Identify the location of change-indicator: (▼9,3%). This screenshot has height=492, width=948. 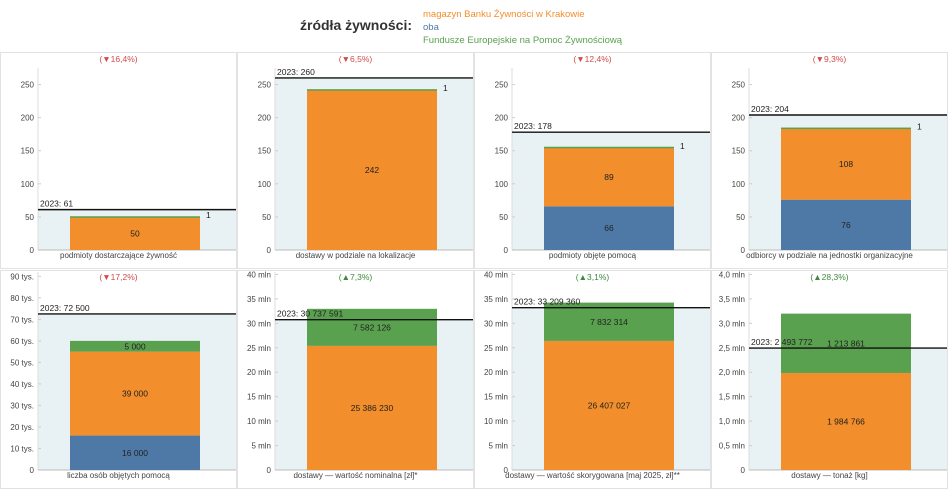
(830, 59).